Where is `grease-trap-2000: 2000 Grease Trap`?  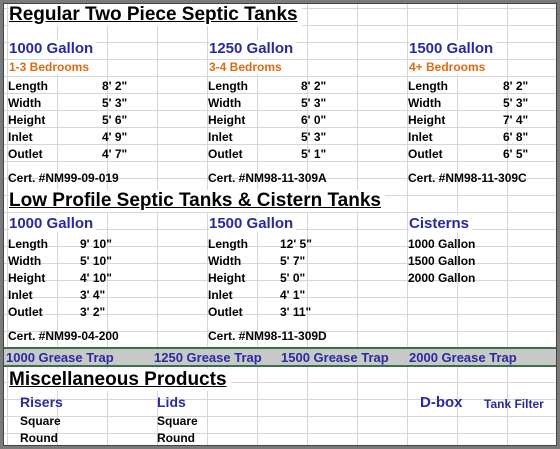 grease-trap-2000: 2000 Grease Trap is located at coordinates (463, 357).